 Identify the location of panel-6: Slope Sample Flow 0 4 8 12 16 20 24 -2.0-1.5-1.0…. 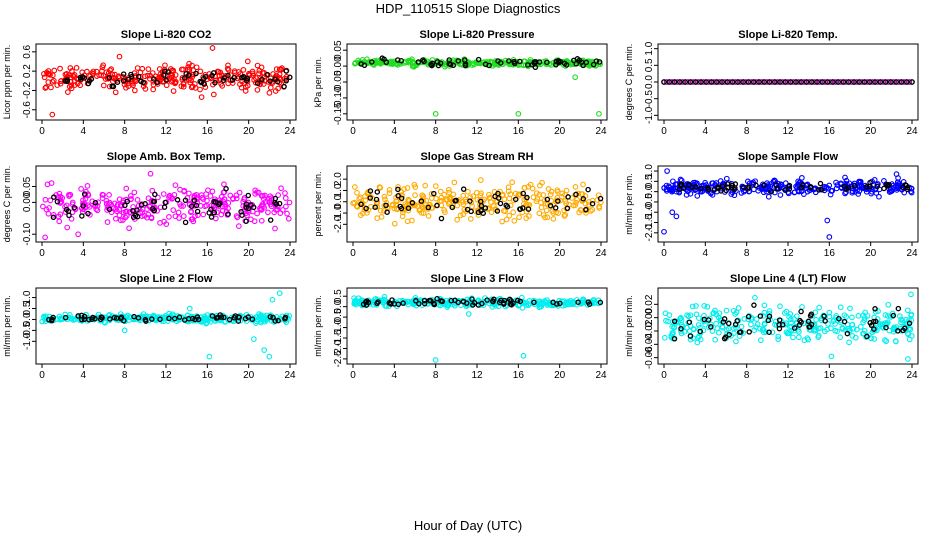
(771, 205).